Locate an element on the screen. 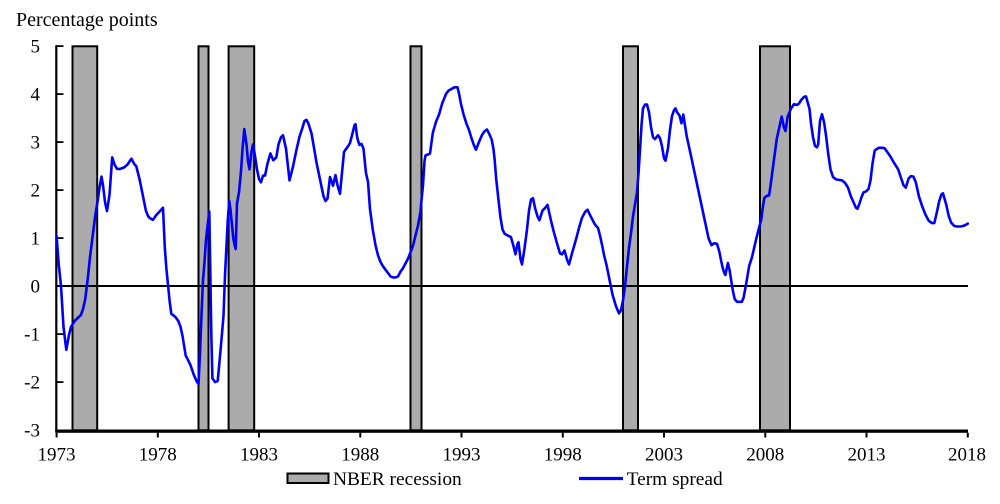 The image size is (1000, 504). svg-text: 2 is located at coordinates (36, 190).